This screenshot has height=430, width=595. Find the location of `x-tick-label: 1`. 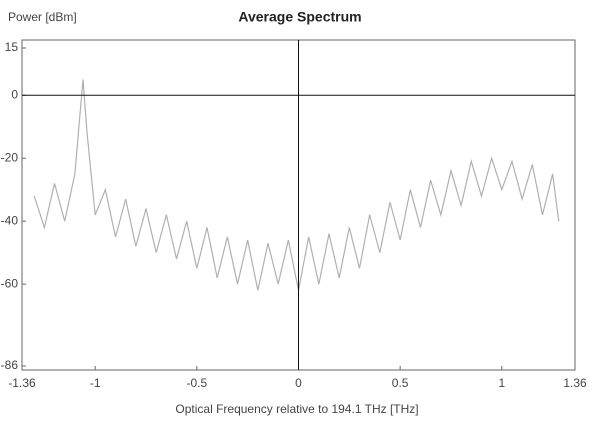

x-tick-label: 1 is located at coordinates (501, 383).